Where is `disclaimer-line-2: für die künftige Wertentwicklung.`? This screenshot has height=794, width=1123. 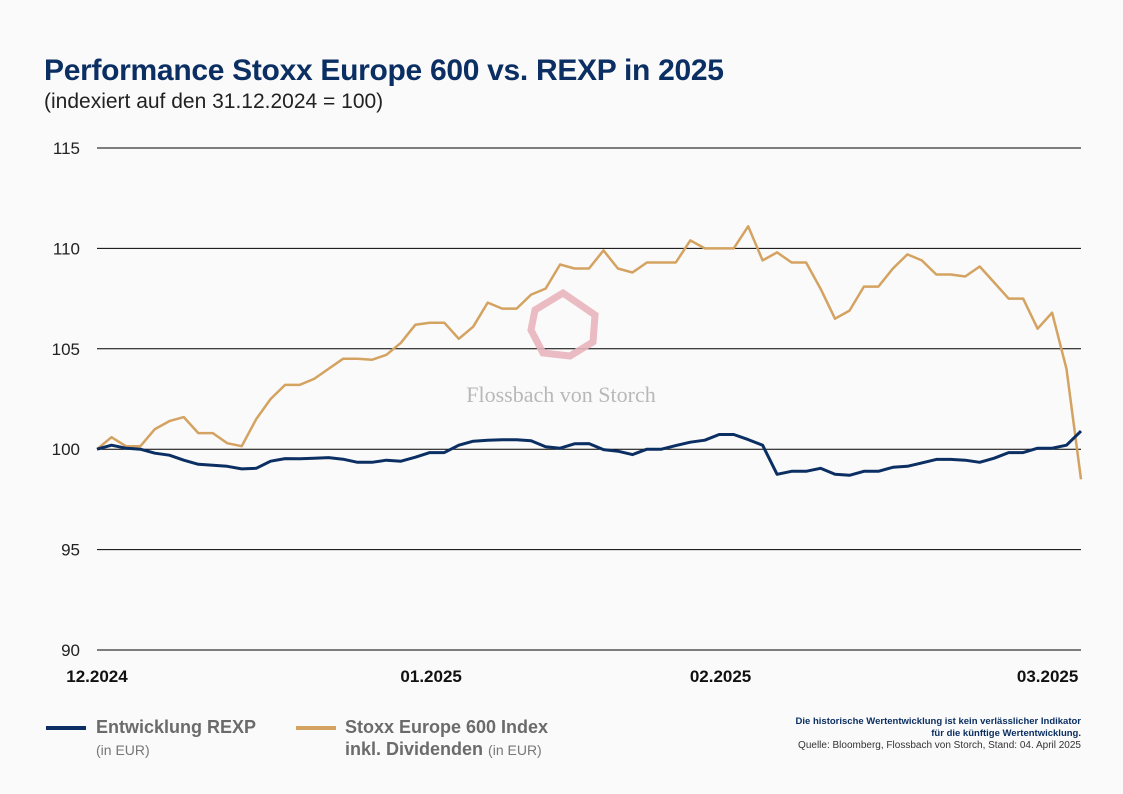 disclaimer-line-2: für die künftige Wertentwicklung. is located at coordinates (1006, 733).